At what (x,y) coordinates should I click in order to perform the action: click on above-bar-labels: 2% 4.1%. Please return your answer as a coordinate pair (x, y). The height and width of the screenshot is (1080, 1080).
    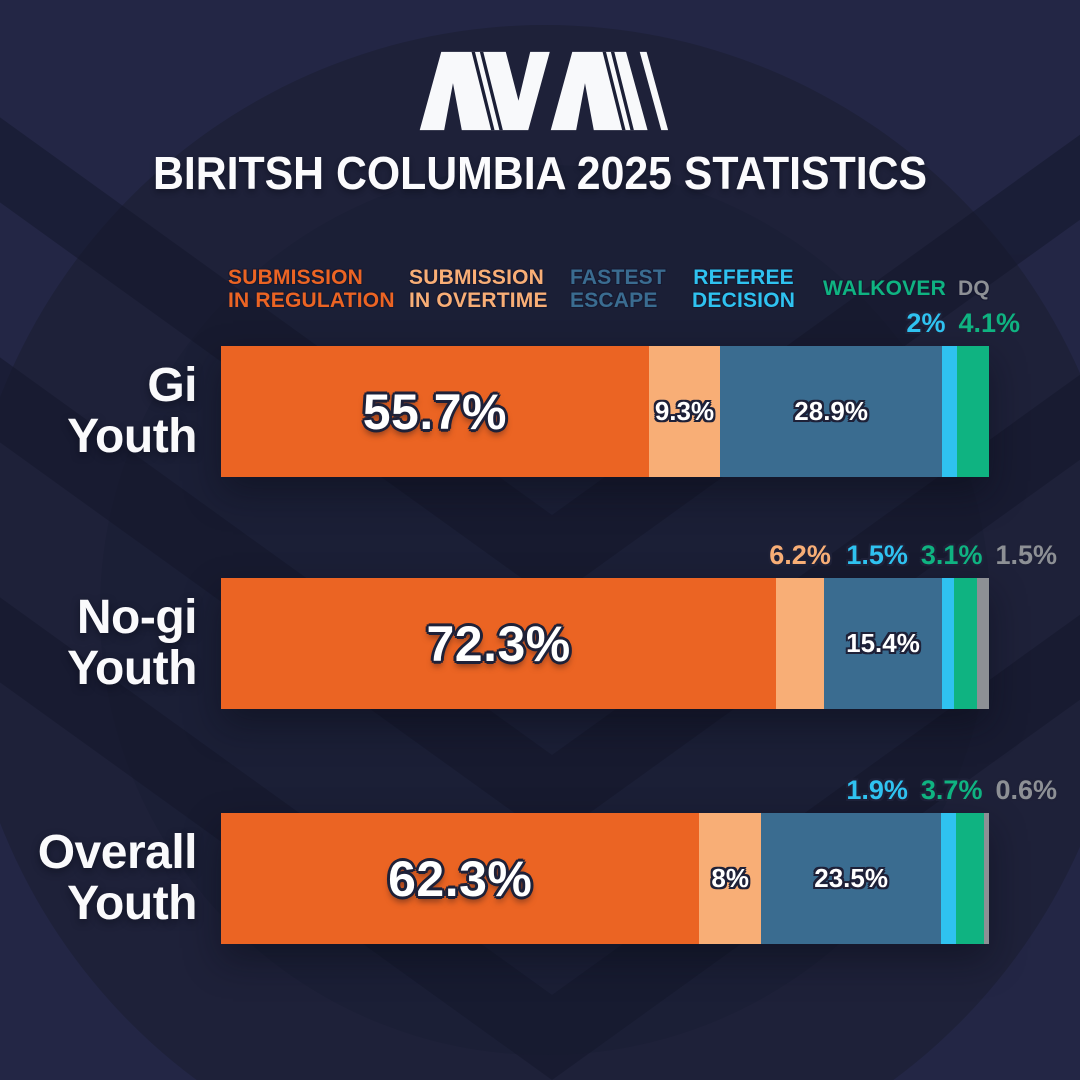
    Looking at the image, I should click on (963, 323).